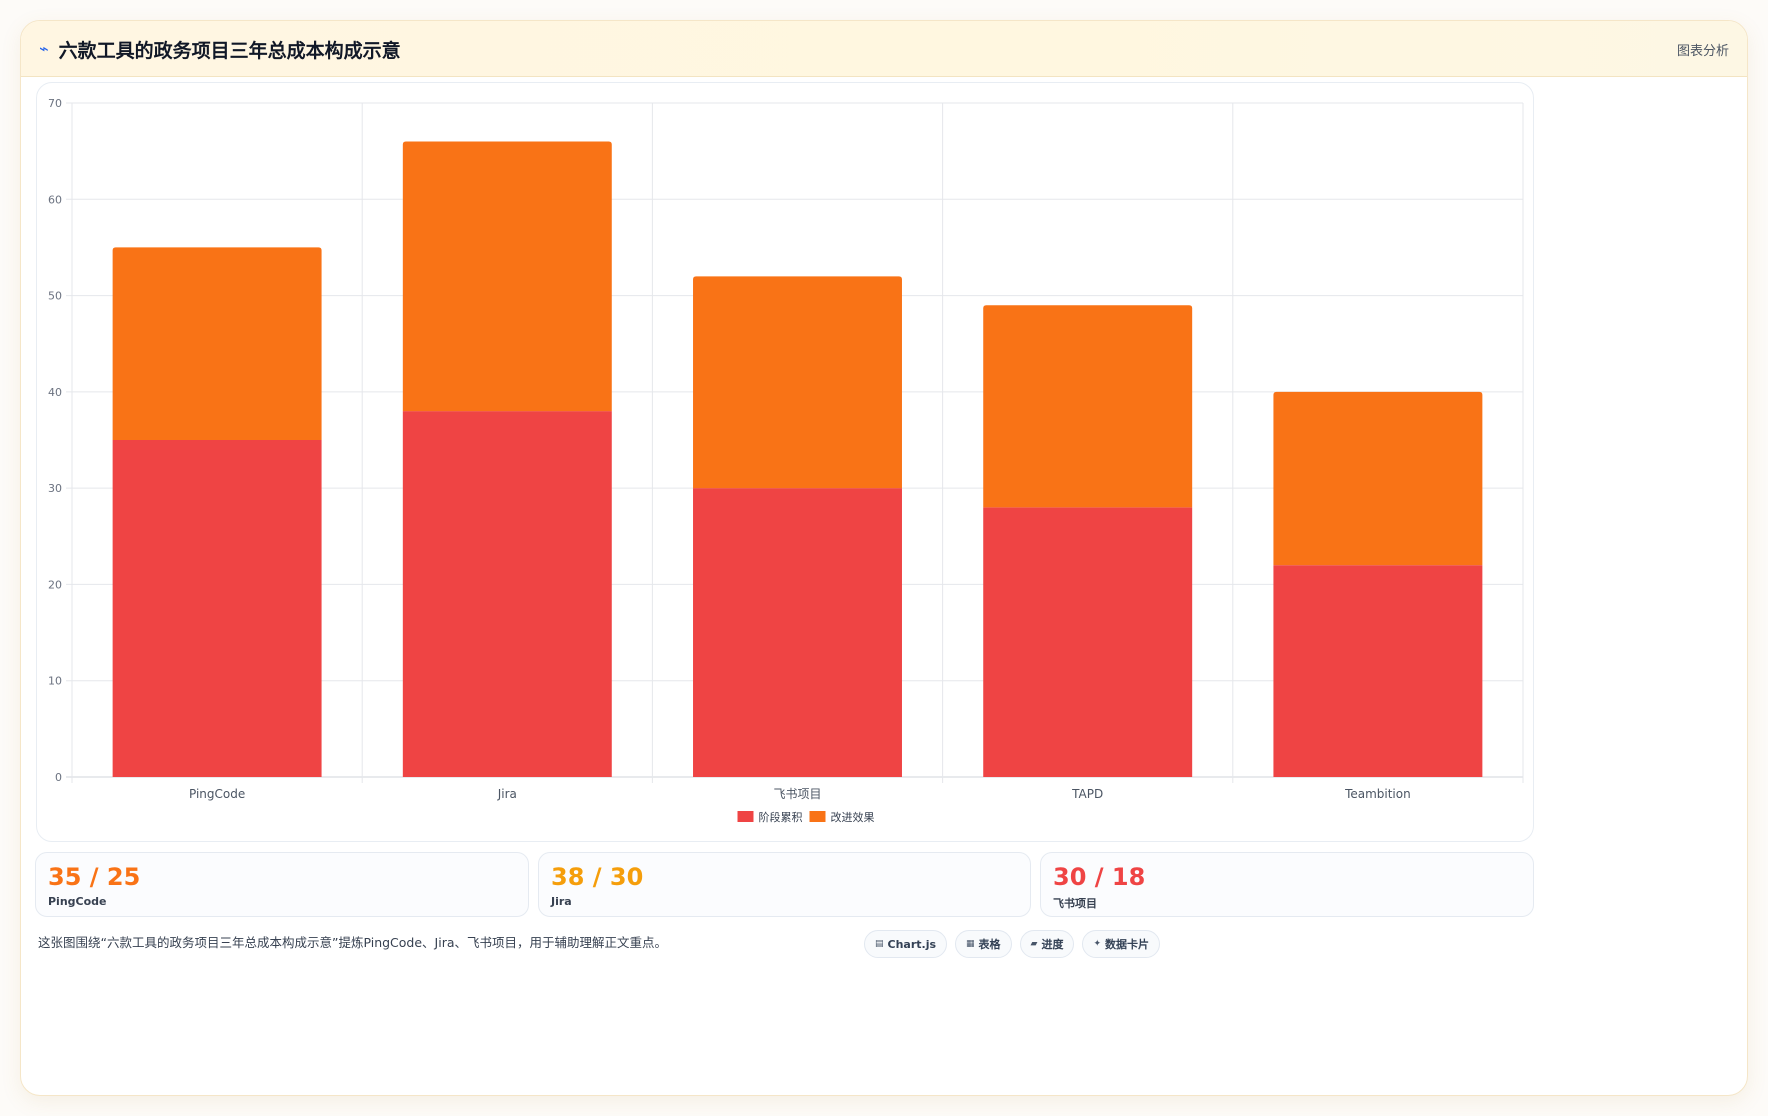 The width and height of the screenshot is (1768, 1116). Describe the element at coordinates (797, 632) in the screenshot. I see `bar-飞书项目-阶段累积` at that location.